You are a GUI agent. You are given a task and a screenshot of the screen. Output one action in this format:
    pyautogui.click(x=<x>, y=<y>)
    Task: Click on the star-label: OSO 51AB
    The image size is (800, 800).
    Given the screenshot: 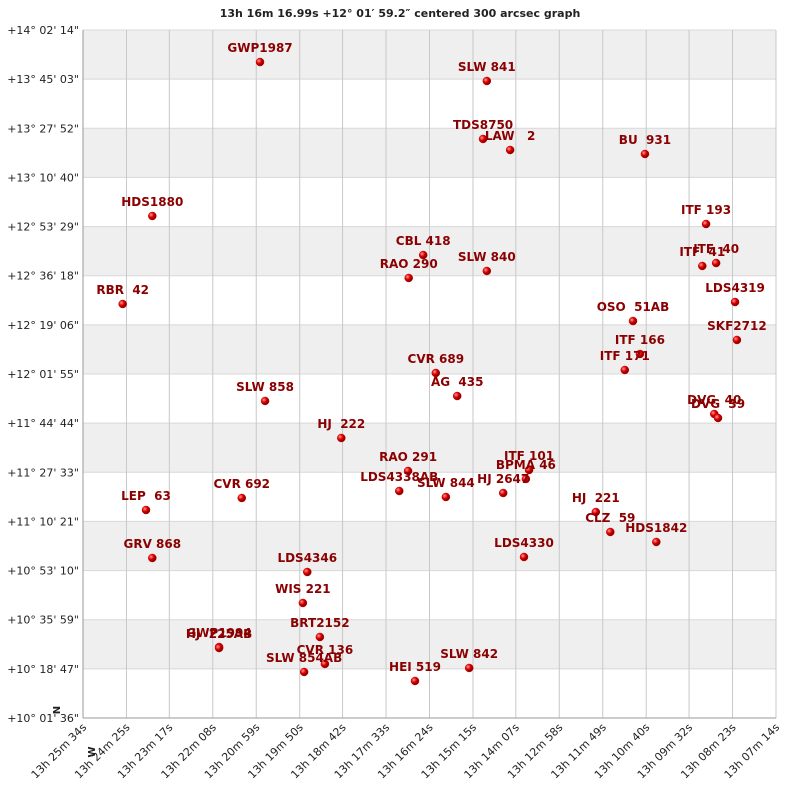 What is the action you would take?
    pyautogui.click(x=633, y=307)
    